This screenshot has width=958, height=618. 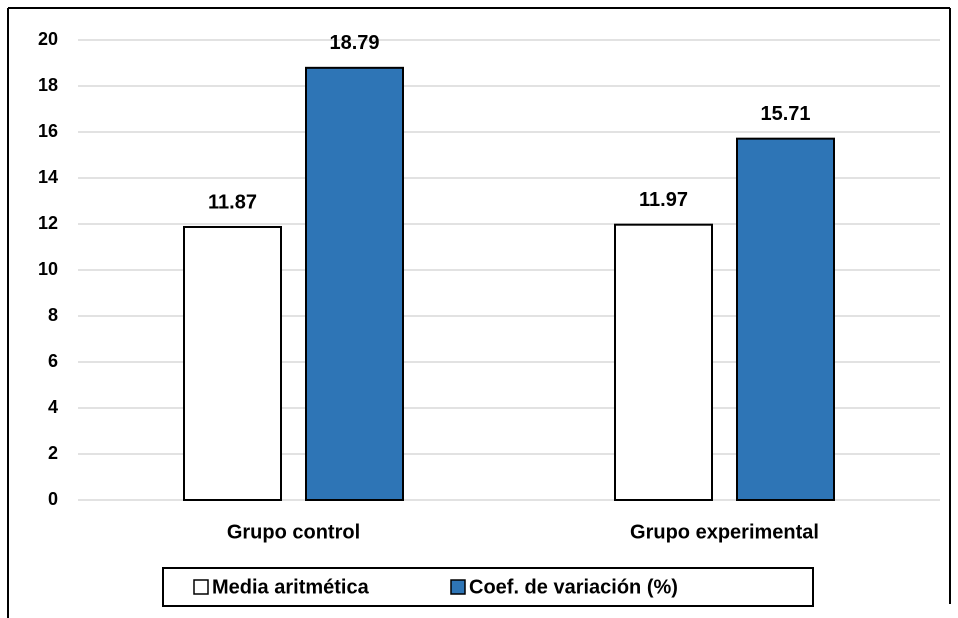 What do you see at coordinates (53, 315) in the screenshot?
I see `y-tick-label: 8` at bounding box center [53, 315].